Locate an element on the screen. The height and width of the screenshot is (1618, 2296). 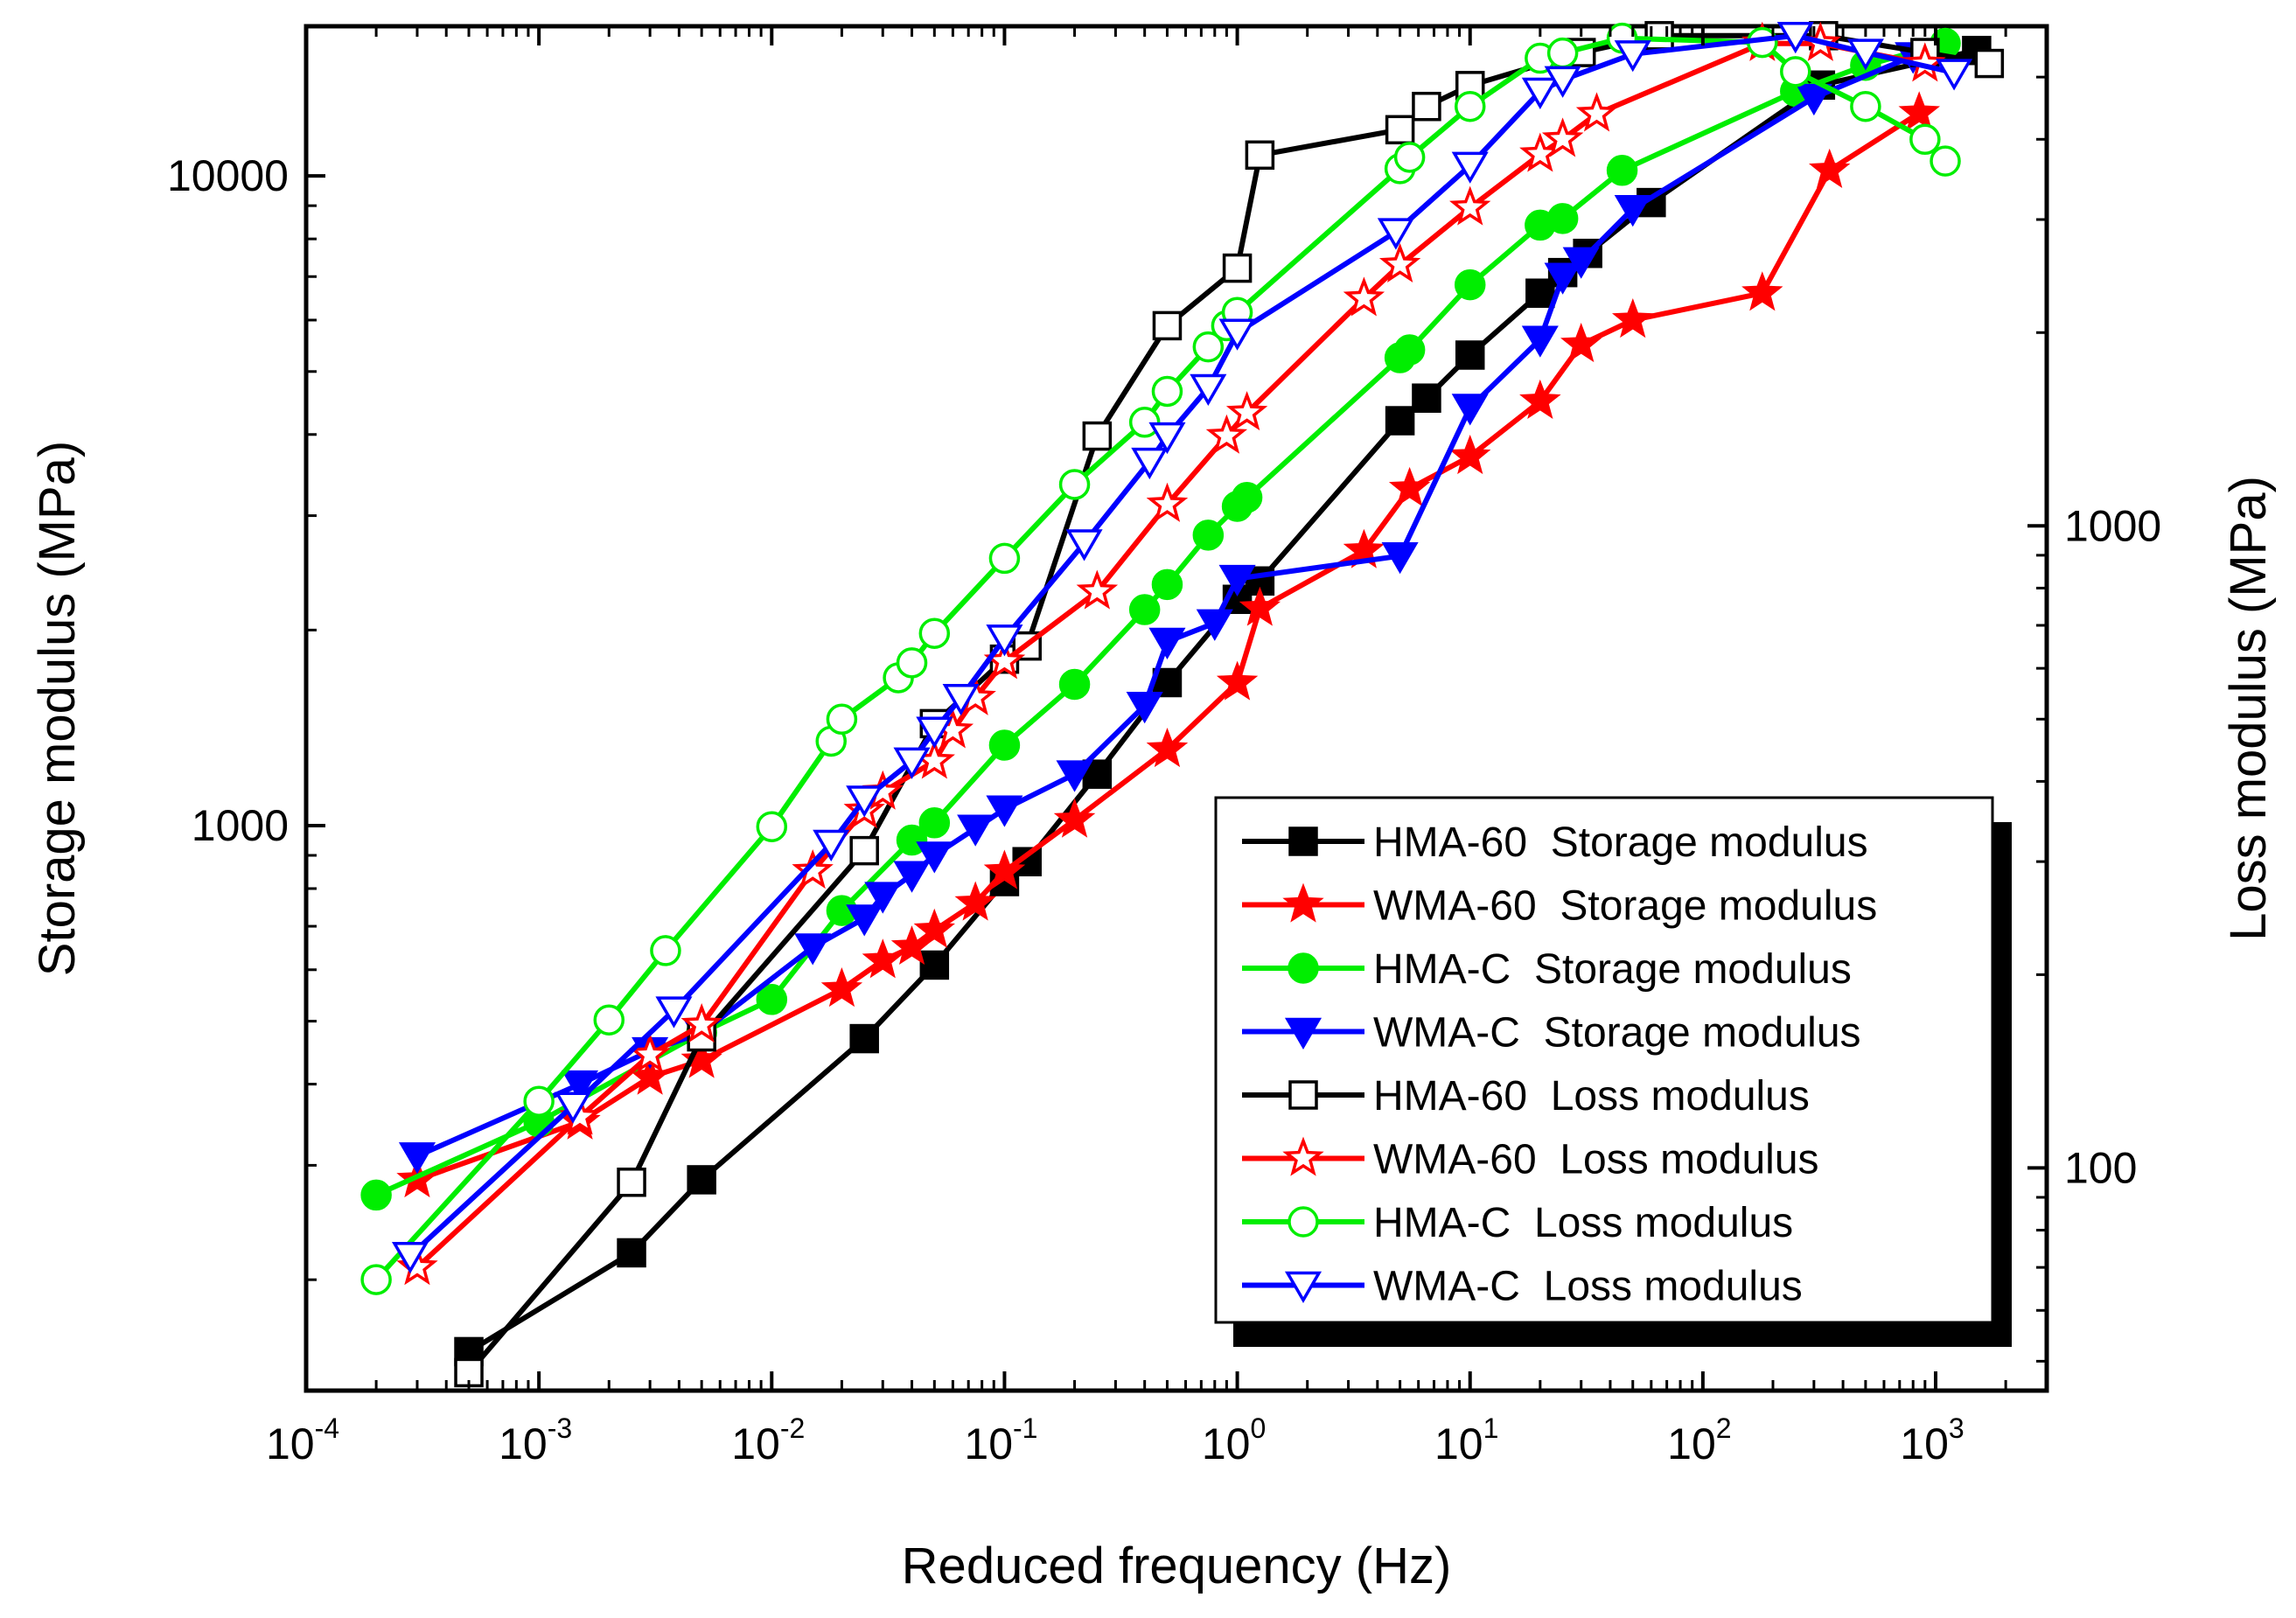
x-tick-label: 10³ is located at coordinates (1932, 1440).